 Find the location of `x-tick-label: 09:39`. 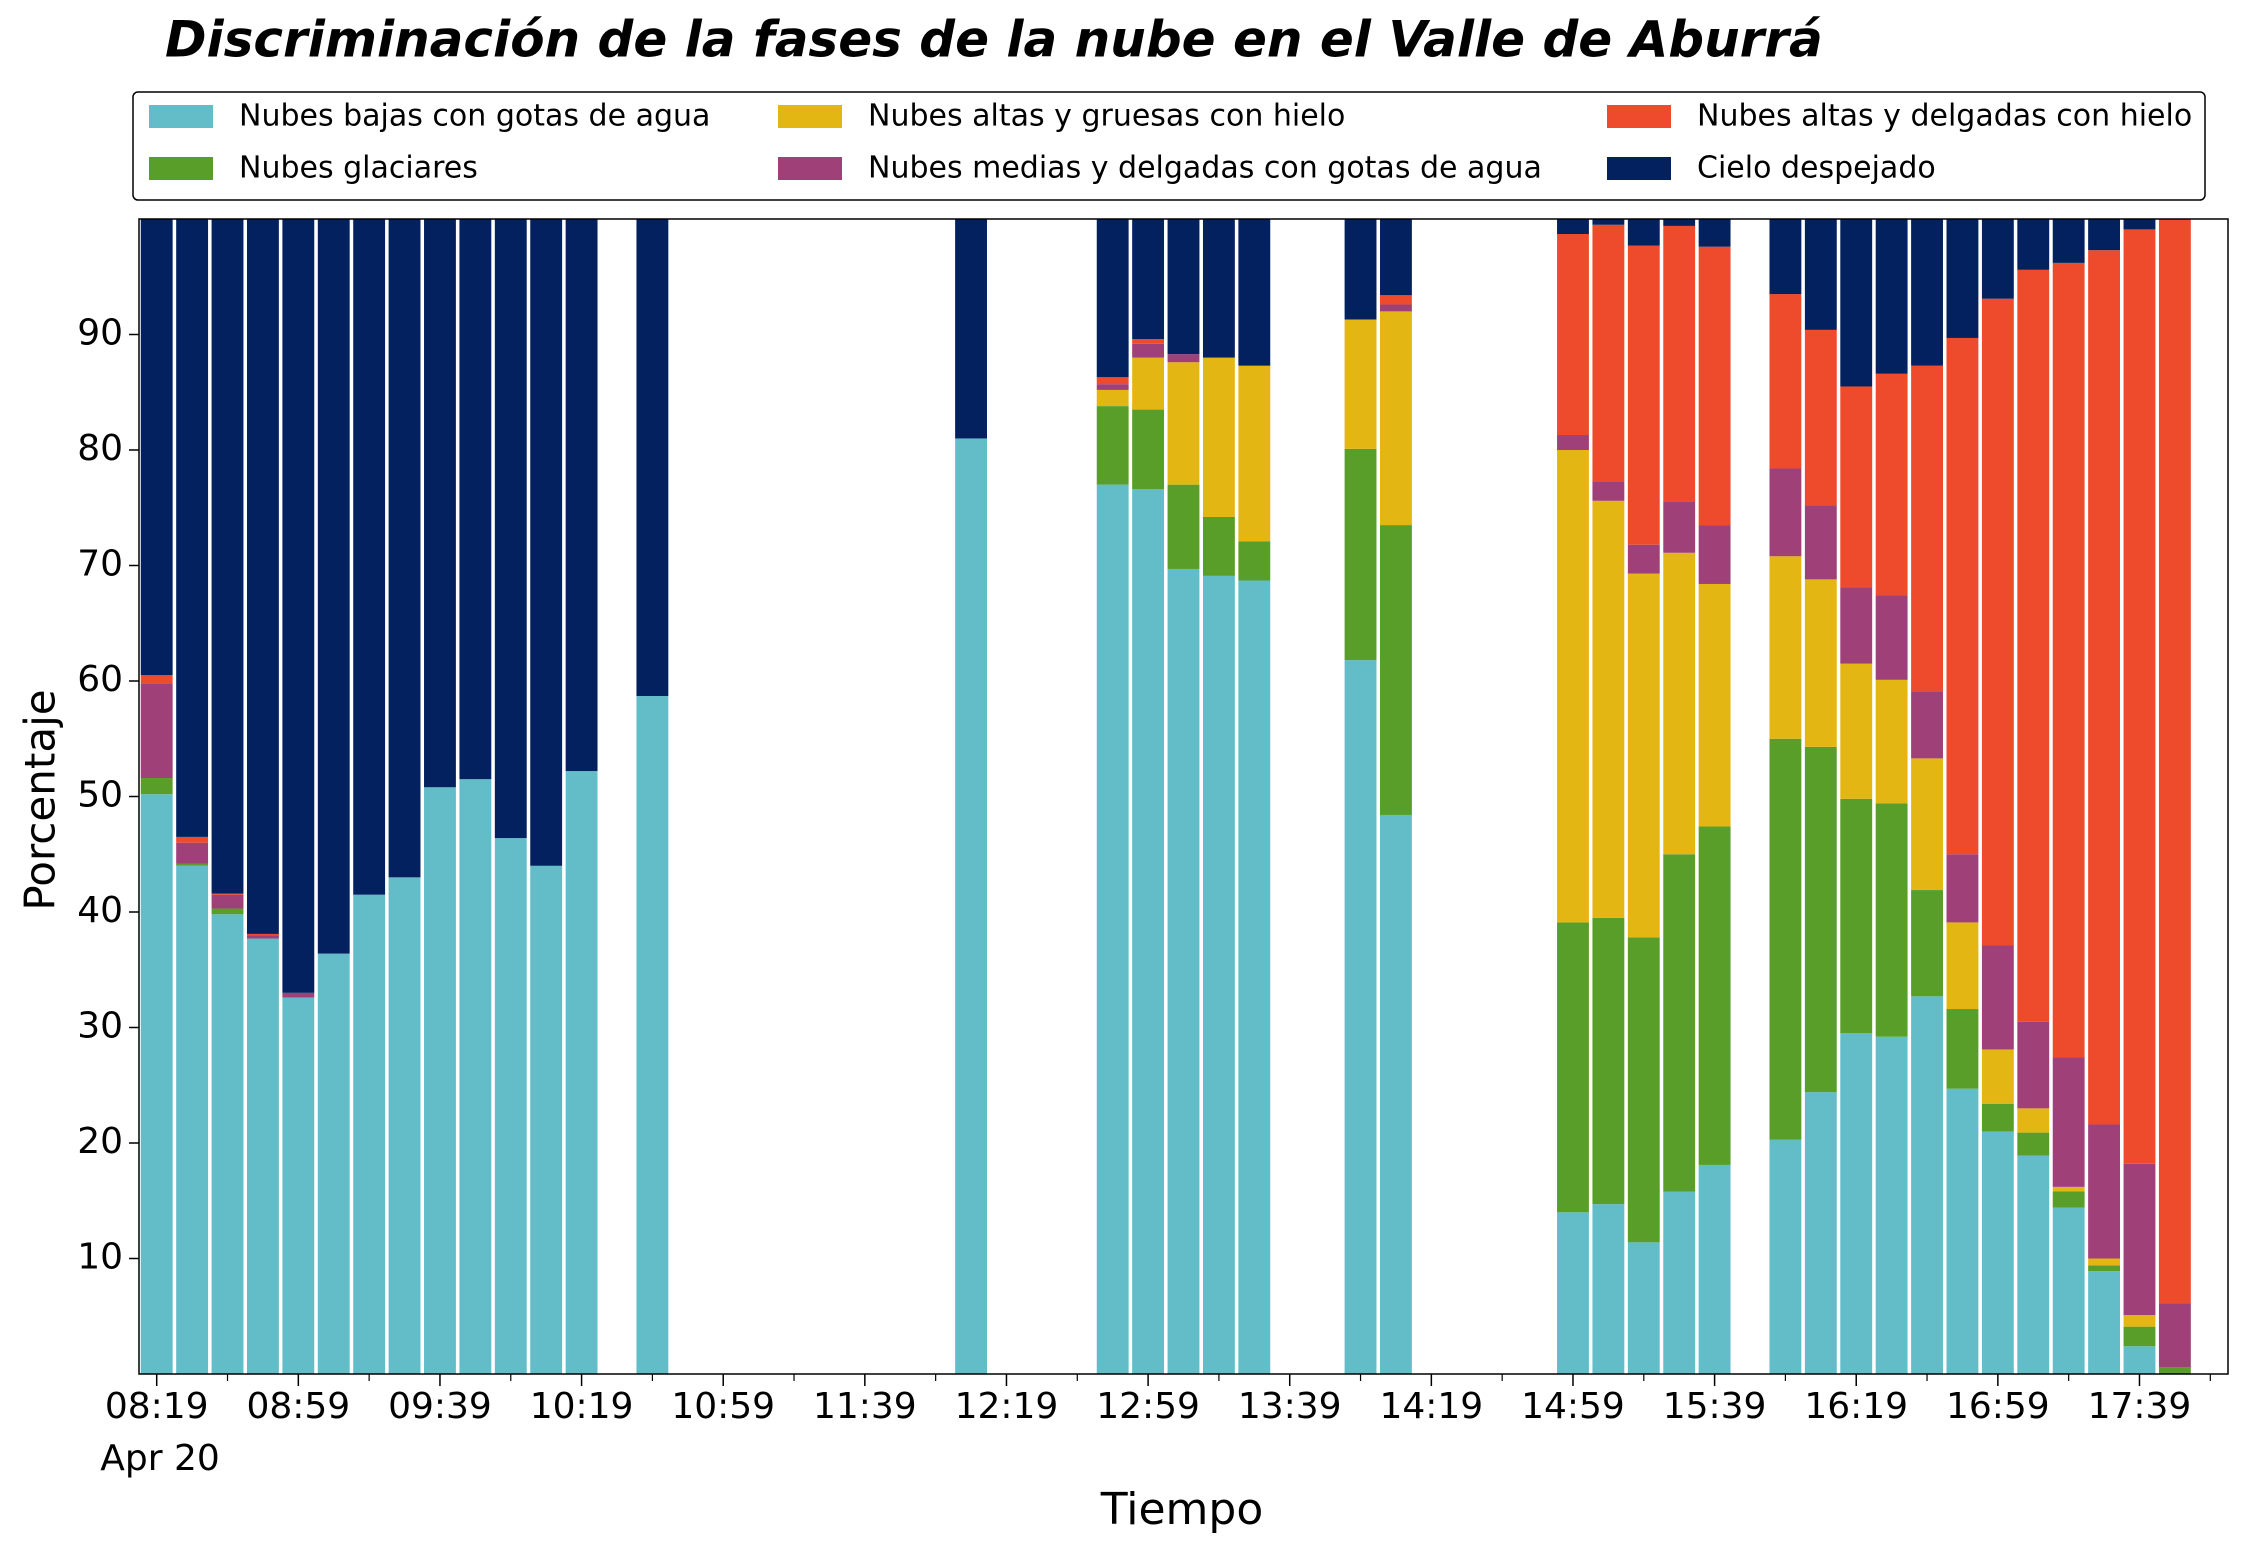

x-tick-label: 09:39 is located at coordinates (440, 1406).